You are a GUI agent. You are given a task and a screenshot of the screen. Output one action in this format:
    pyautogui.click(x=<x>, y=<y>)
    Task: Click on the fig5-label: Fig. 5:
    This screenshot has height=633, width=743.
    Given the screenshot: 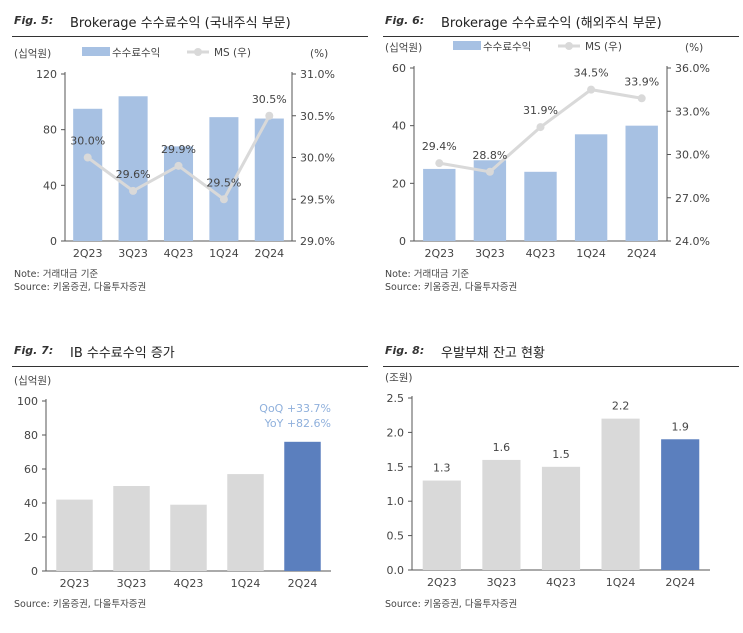 What is the action you would take?
    pyautogui.click(x=34, y=20)
    